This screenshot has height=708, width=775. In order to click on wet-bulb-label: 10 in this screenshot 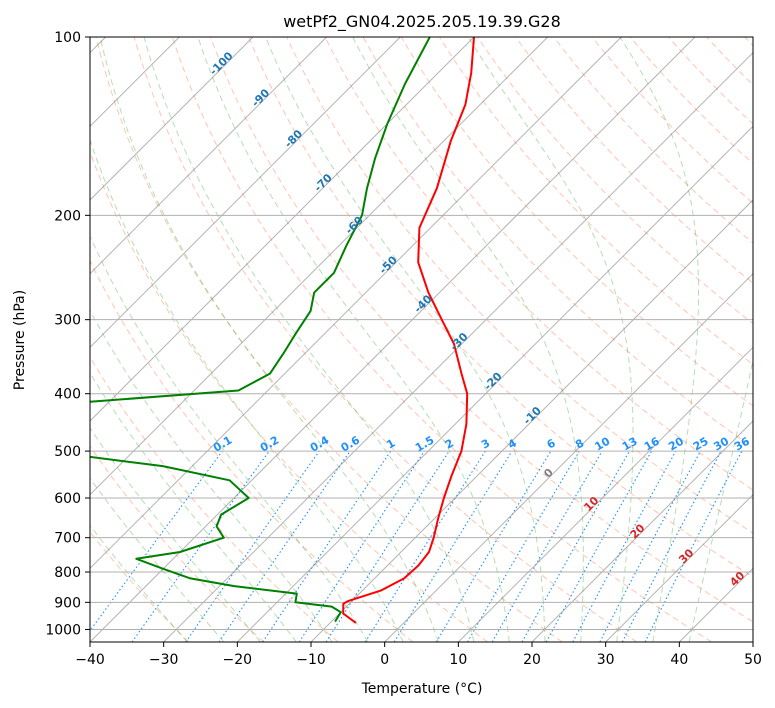, I will do `click(591, 504)`.